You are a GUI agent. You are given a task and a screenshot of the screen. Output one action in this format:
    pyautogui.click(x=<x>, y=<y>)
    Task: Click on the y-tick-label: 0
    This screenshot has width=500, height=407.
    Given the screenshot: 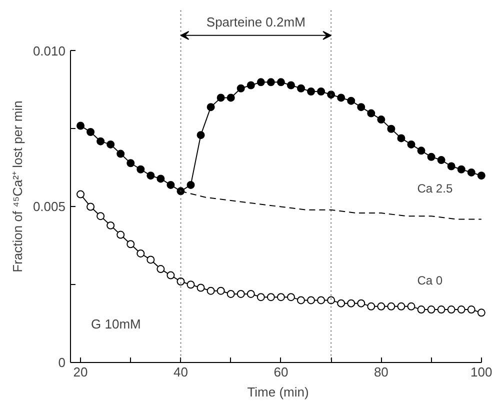 What is the action you would take?
    pyautogui.click(x=62, y=362)
    